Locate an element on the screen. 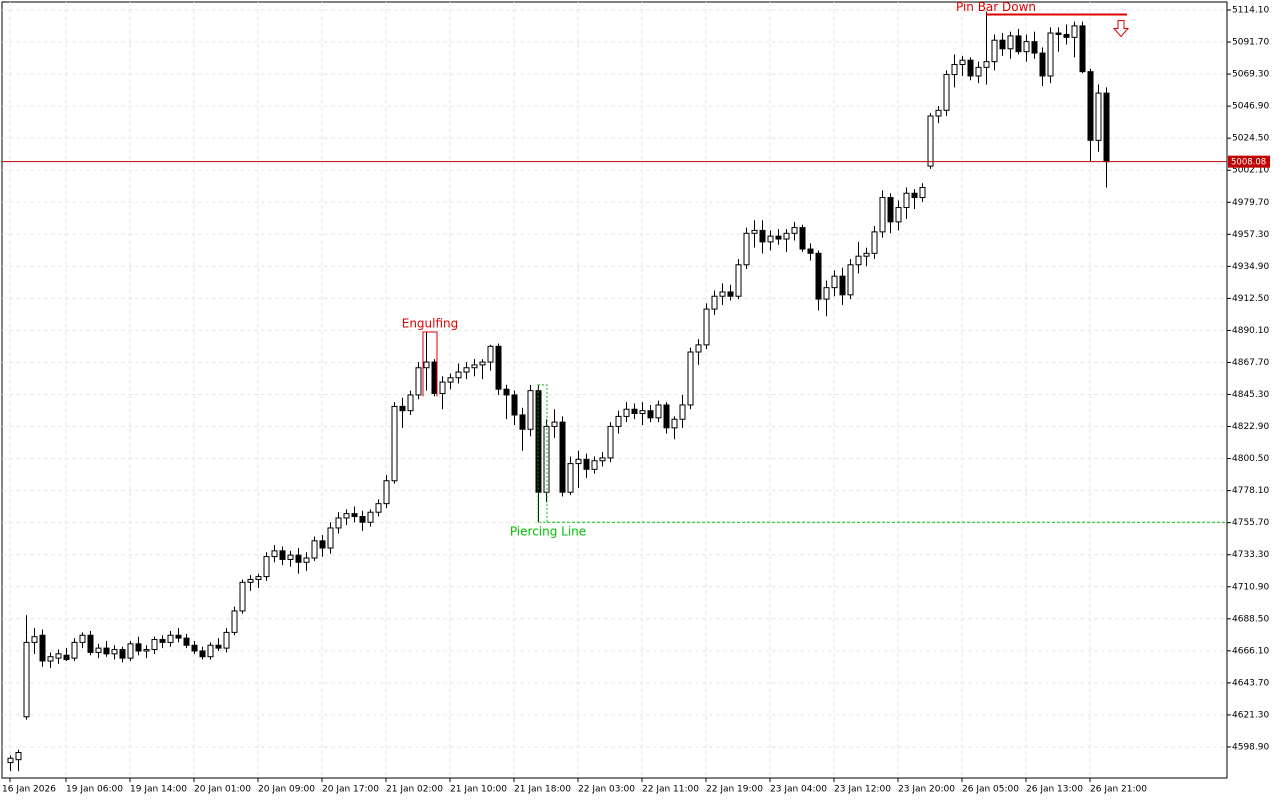 This screenshot has height=800, width=1280. x-tick-label: 21 Jan 10:00 is located at coordinates (478, 790).